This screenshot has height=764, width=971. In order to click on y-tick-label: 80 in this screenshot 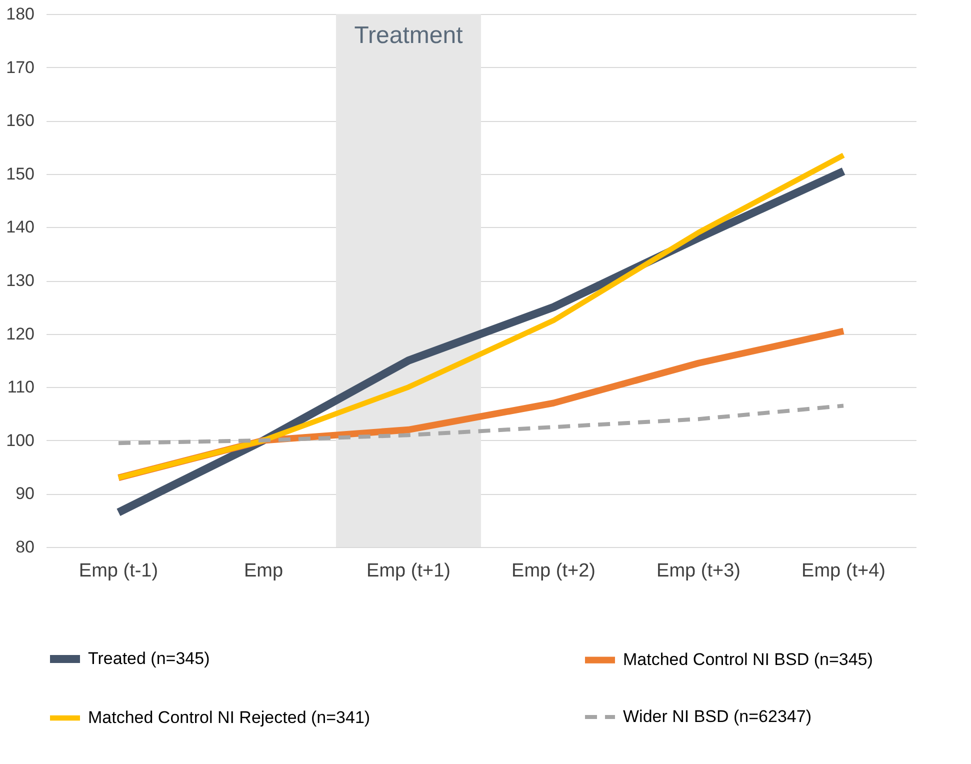, I will do `click(25, 547)`.